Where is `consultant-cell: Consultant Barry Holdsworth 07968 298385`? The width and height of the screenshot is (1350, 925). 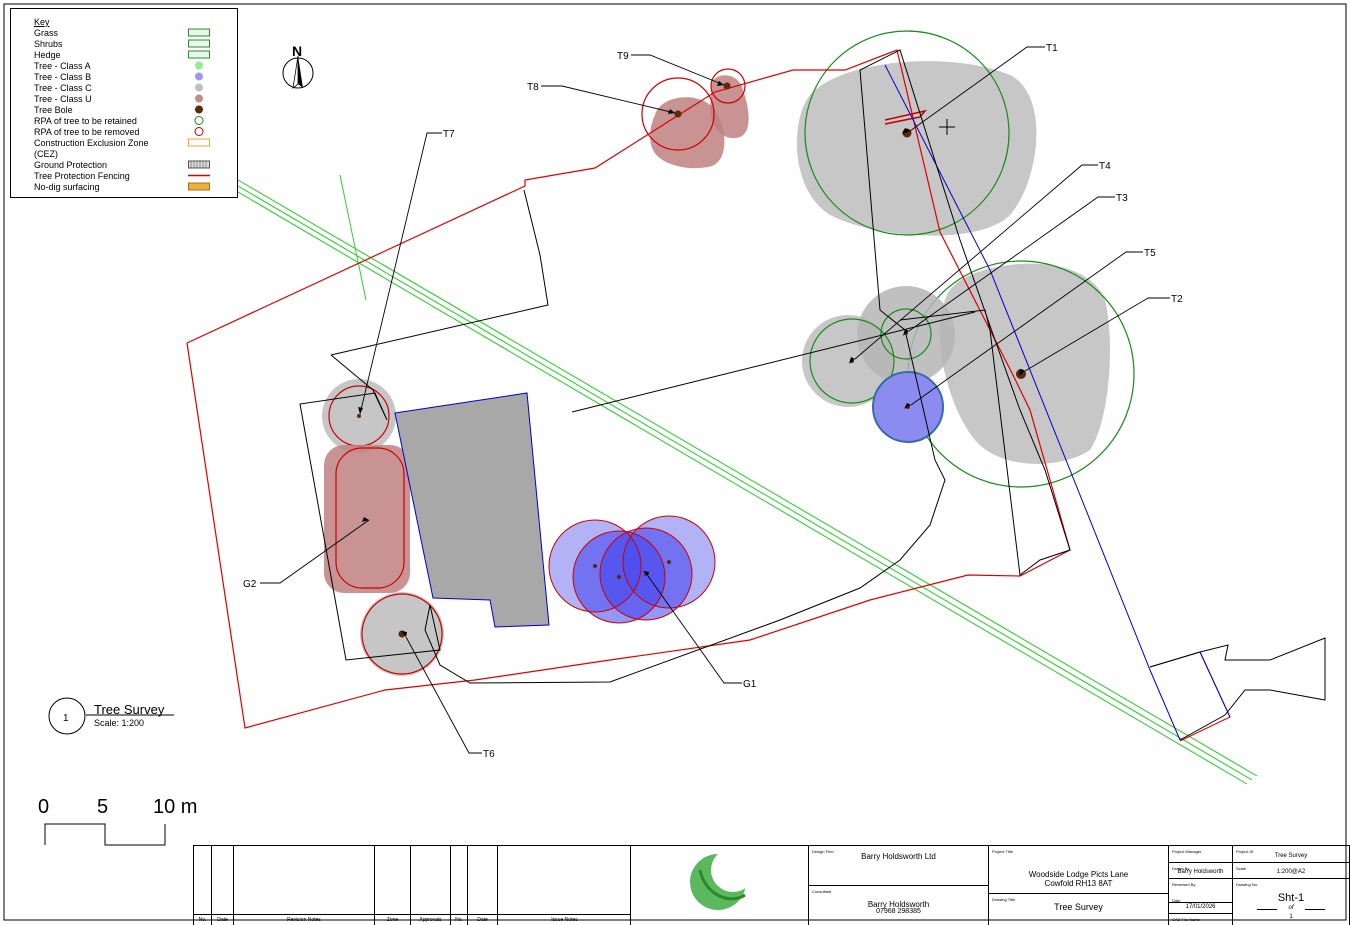
consultant-cell: Consultant Barry Holdsworth 07968 298385 is located at coordinates (898, 905).